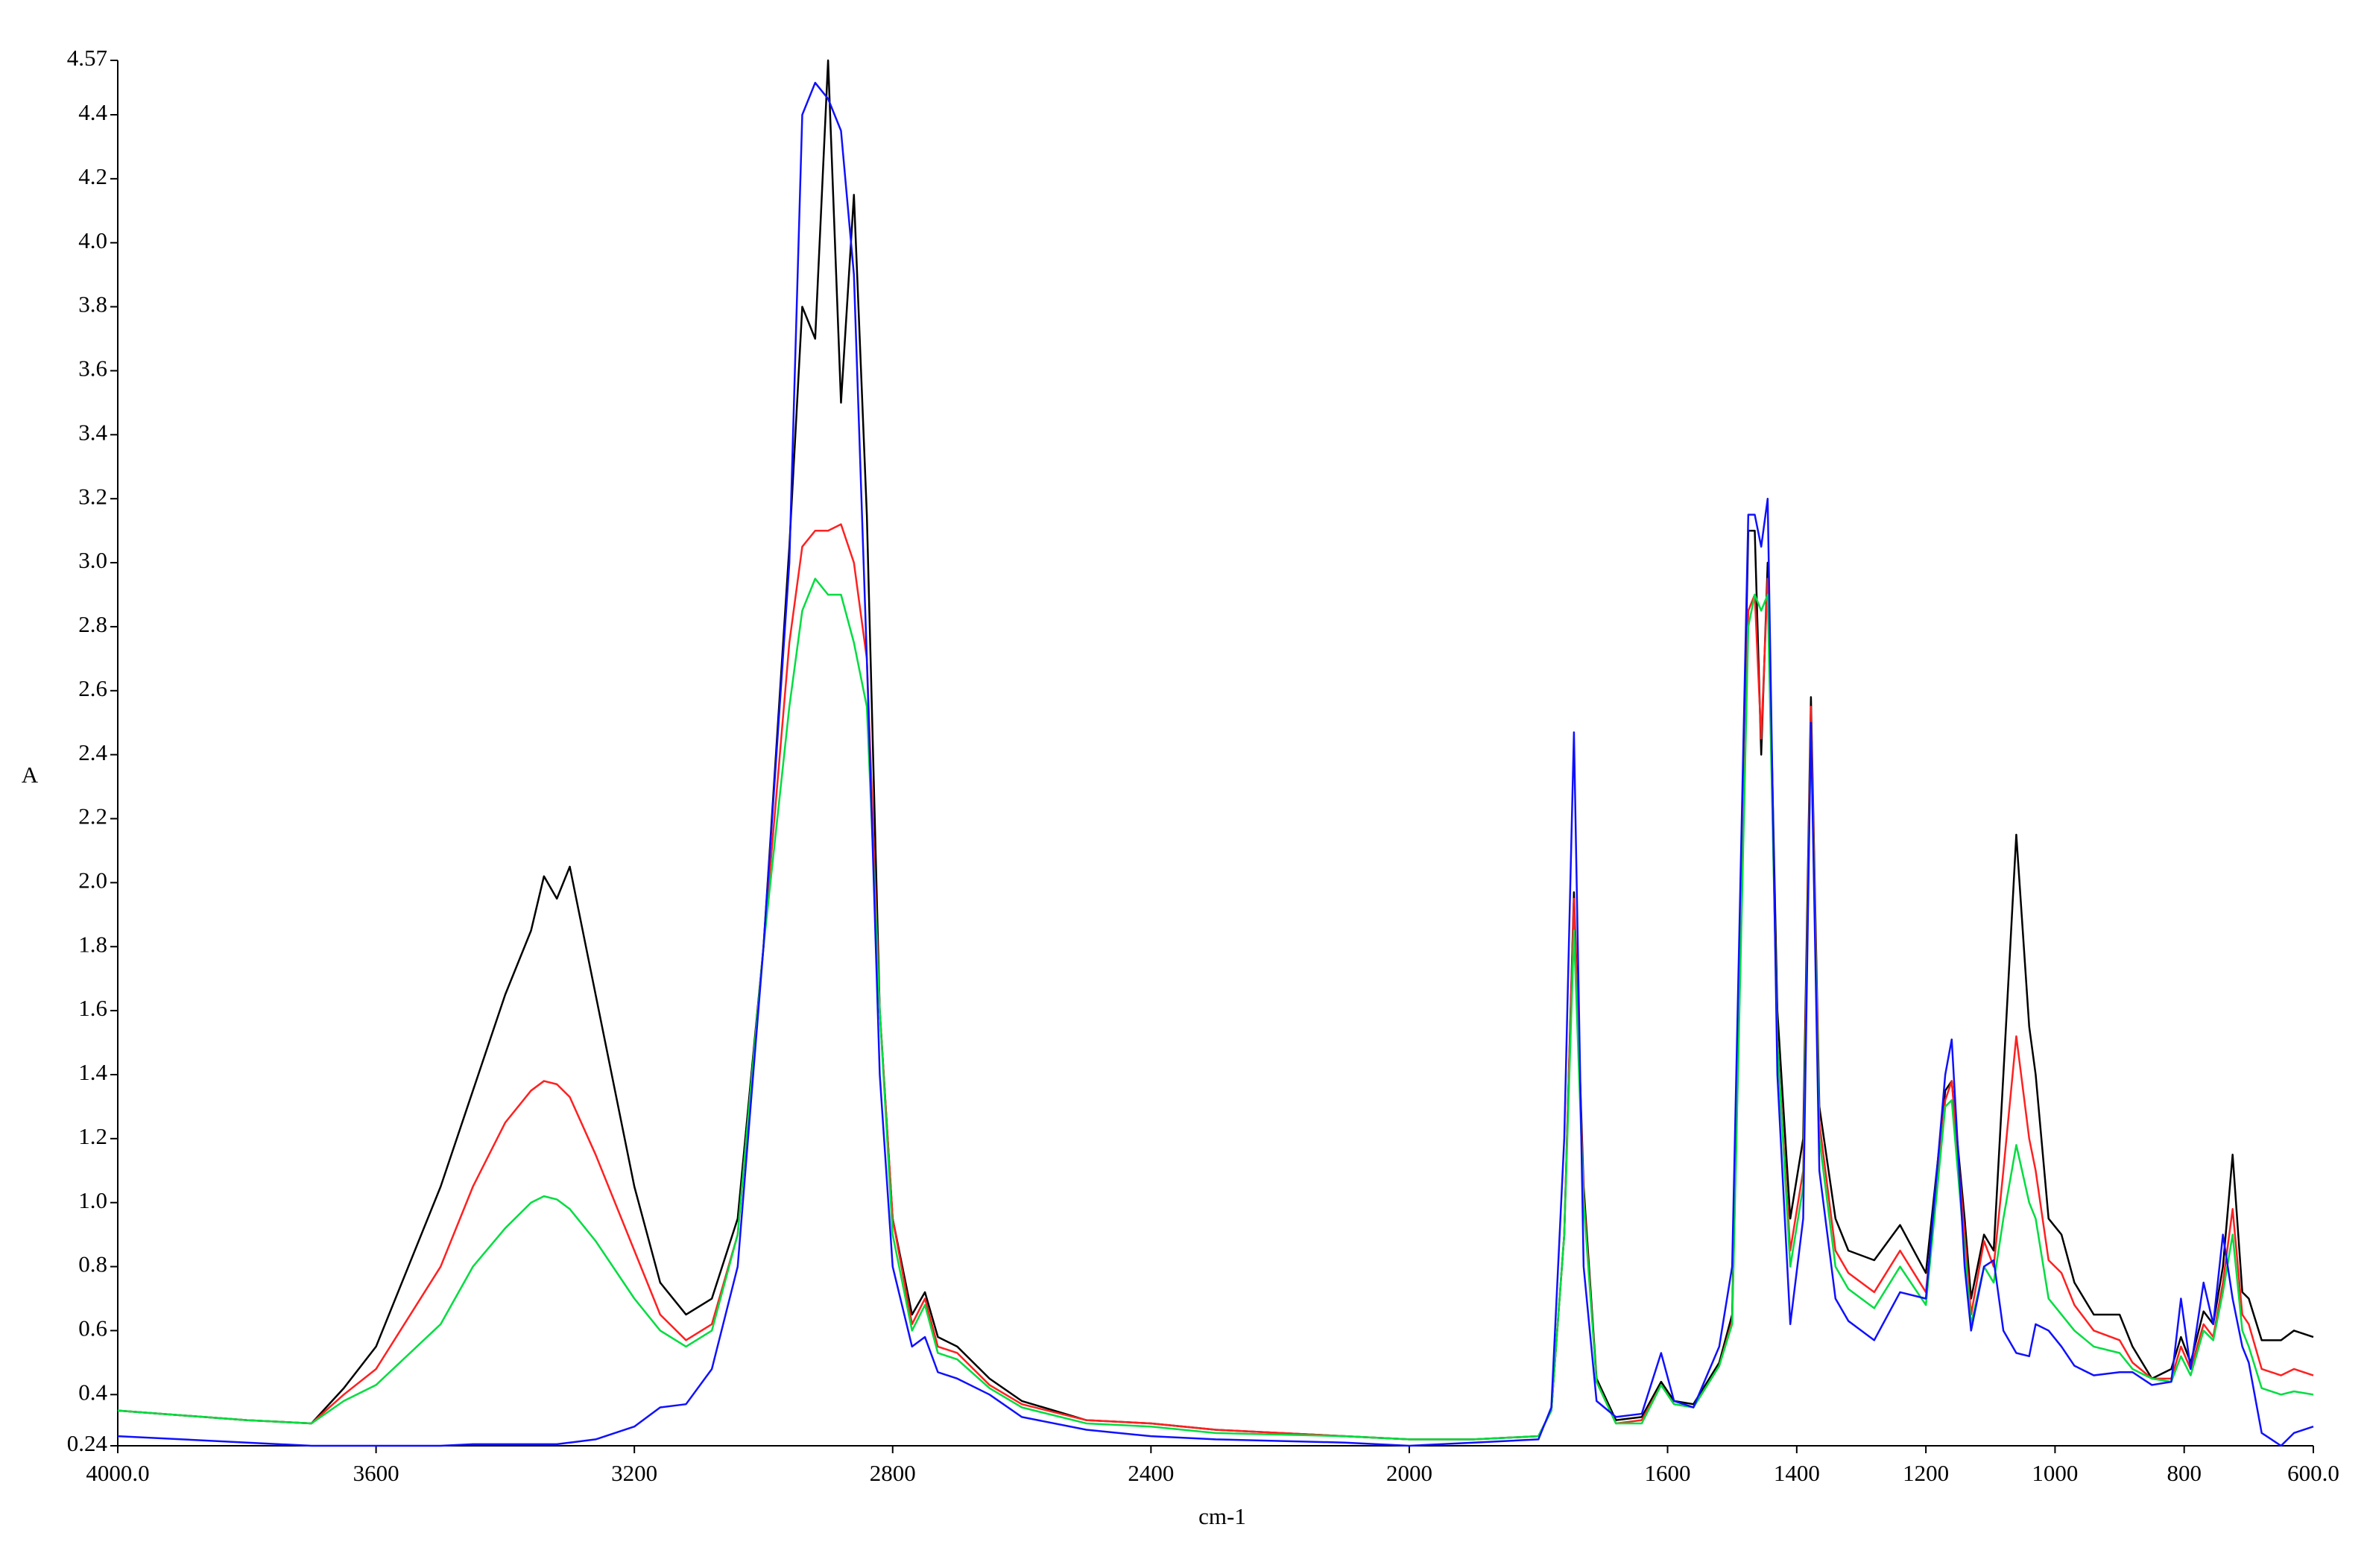  What do you see at coordinates (31, 775) in the screenshot?
I see `y-axis-label: A` at bounding box center [31, 775].